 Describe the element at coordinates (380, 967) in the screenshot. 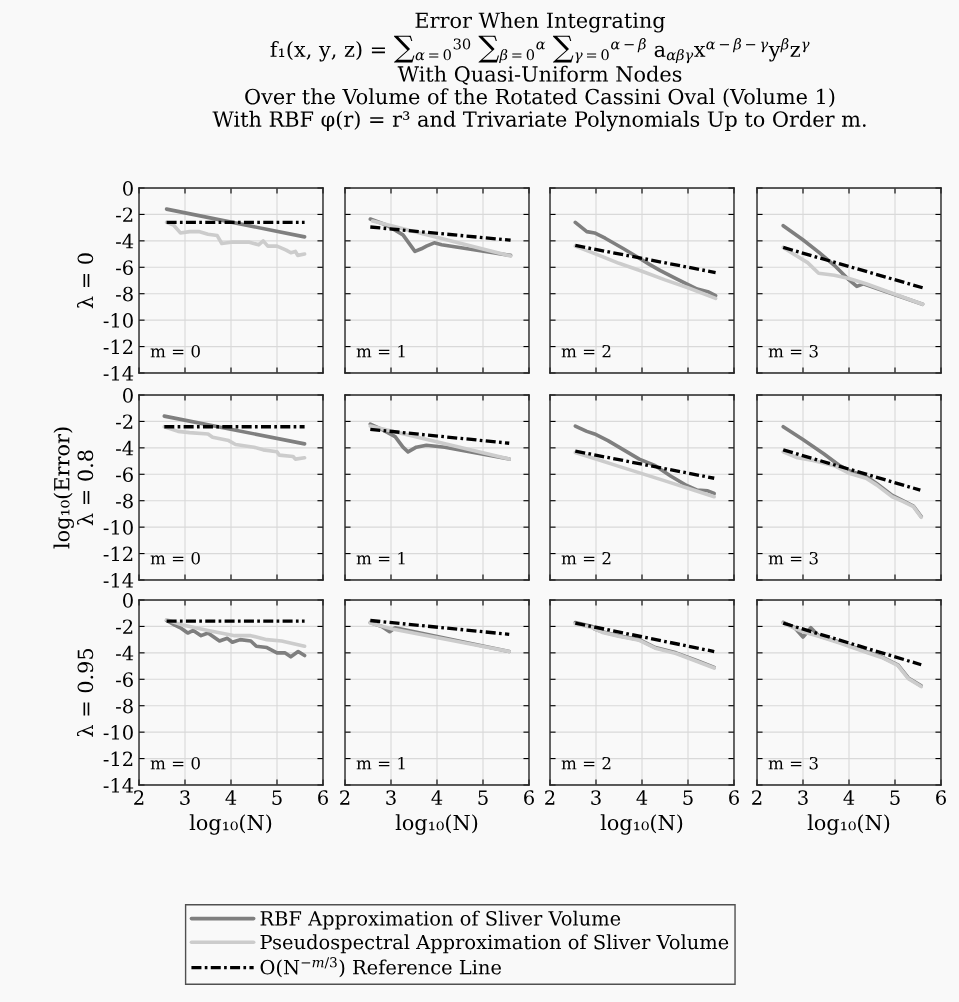

I see `legend-label: O(N$^{−m/3}$) Reference Line` at that location.